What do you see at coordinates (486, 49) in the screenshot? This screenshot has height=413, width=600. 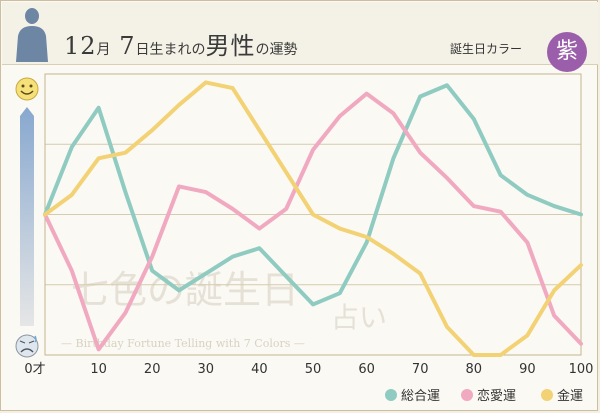 I see `birth-color-label: 誕生日カラー` at bounding box center [486, 49].